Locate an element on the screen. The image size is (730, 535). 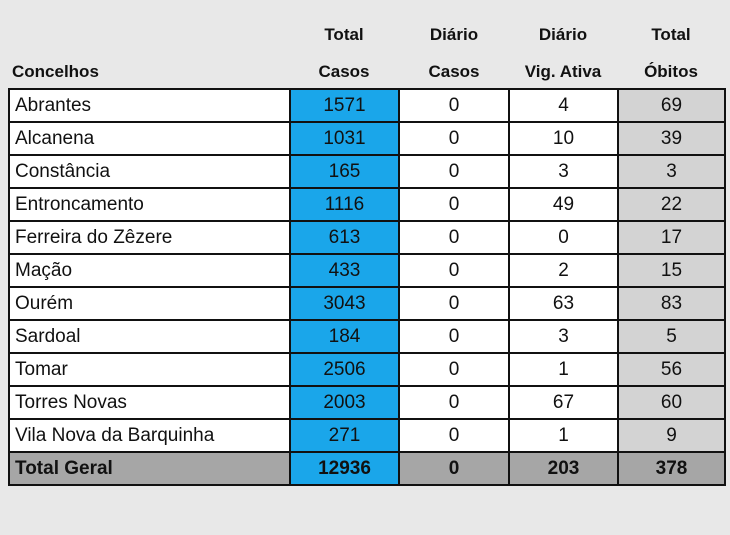
header-diario-vig-line2: Vig. Ativa is located at coordinates (563, 71).